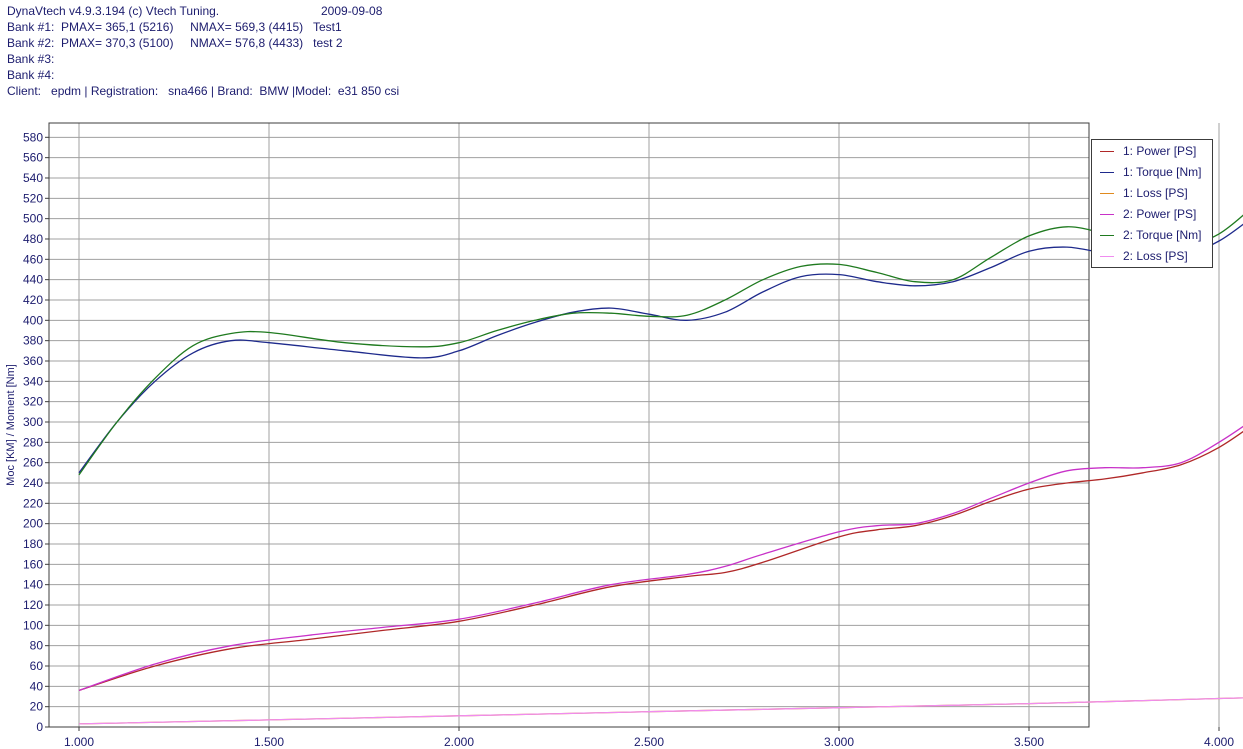  I want to click on app-title-line: DynaVtech v4.9.3.194 (c) Vtech Tuning., so click(113, 11).